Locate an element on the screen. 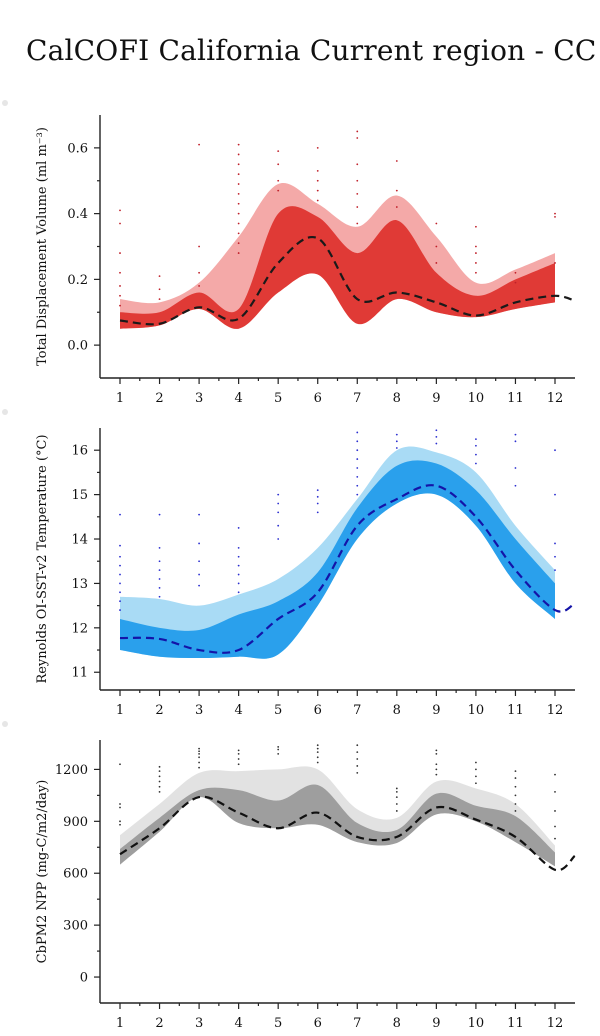  y-tick-label: 600 is located at coordinates (75, 874).